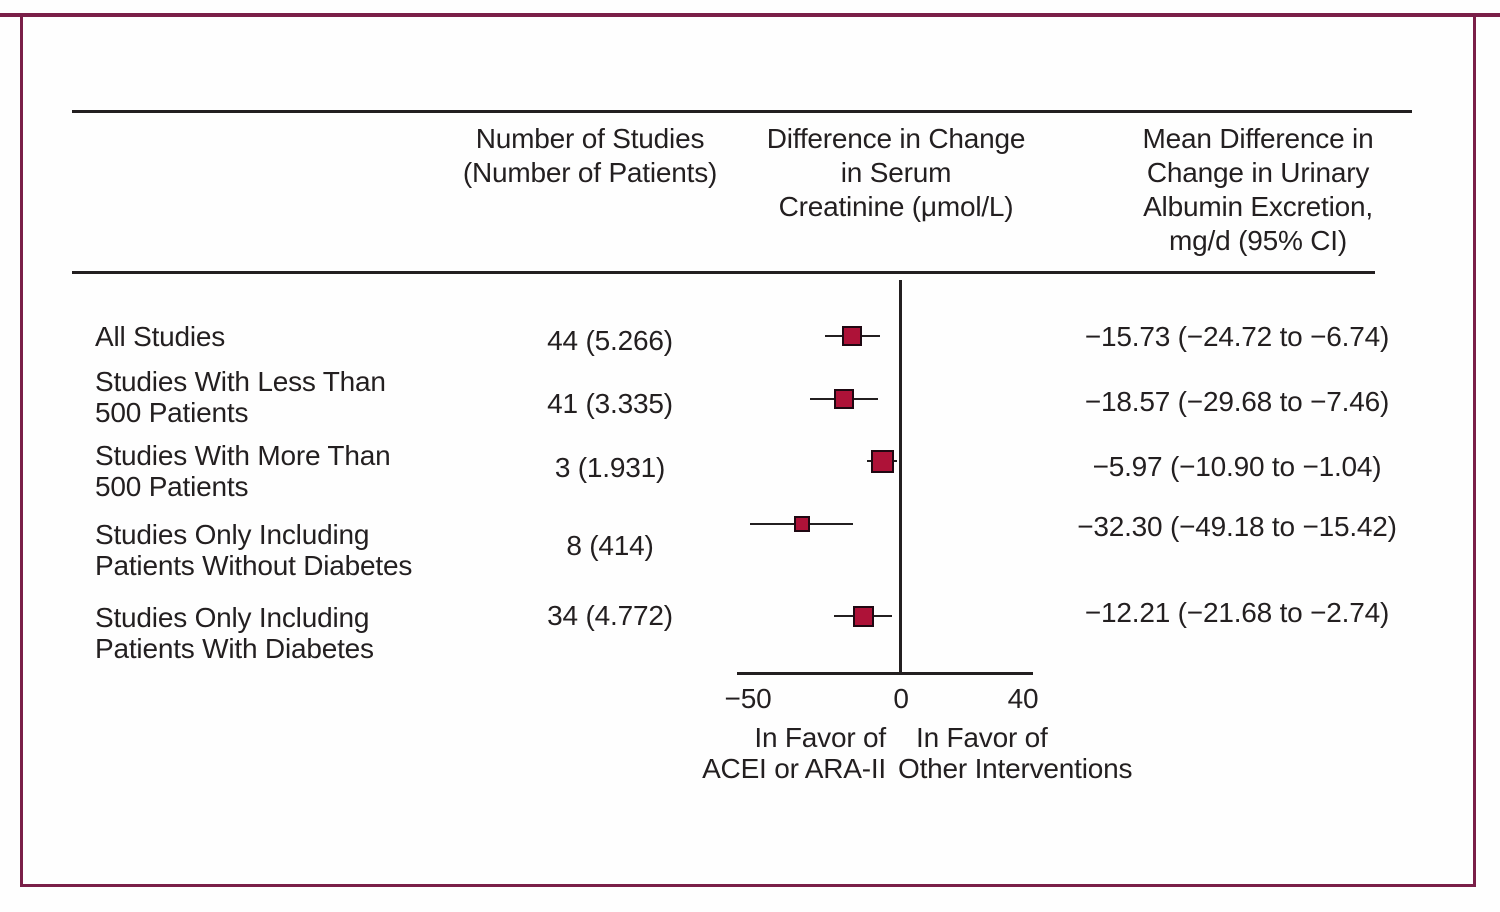  What do you see at coordinates (742, 111) in the screenshot?
I see `table-rule-top` at bounding box center [742, 111].